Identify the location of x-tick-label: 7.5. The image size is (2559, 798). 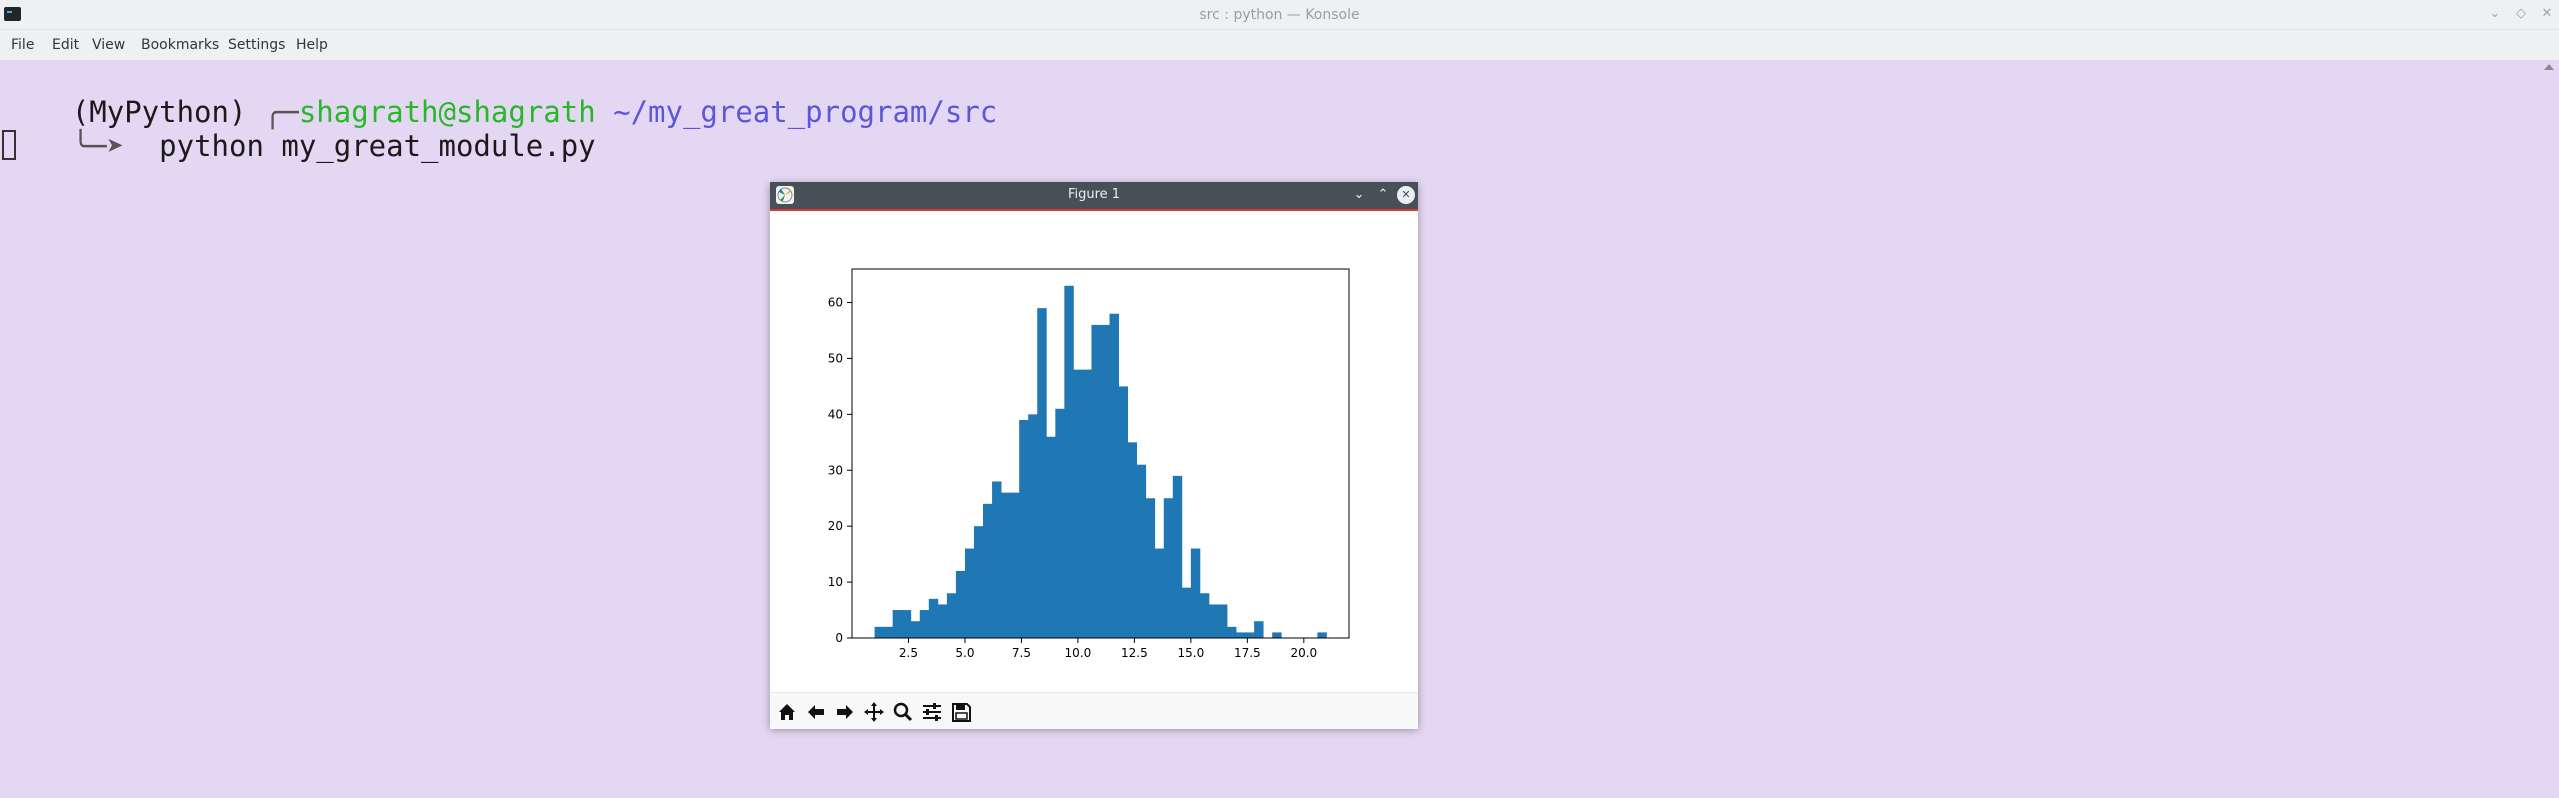
(1021, 653).